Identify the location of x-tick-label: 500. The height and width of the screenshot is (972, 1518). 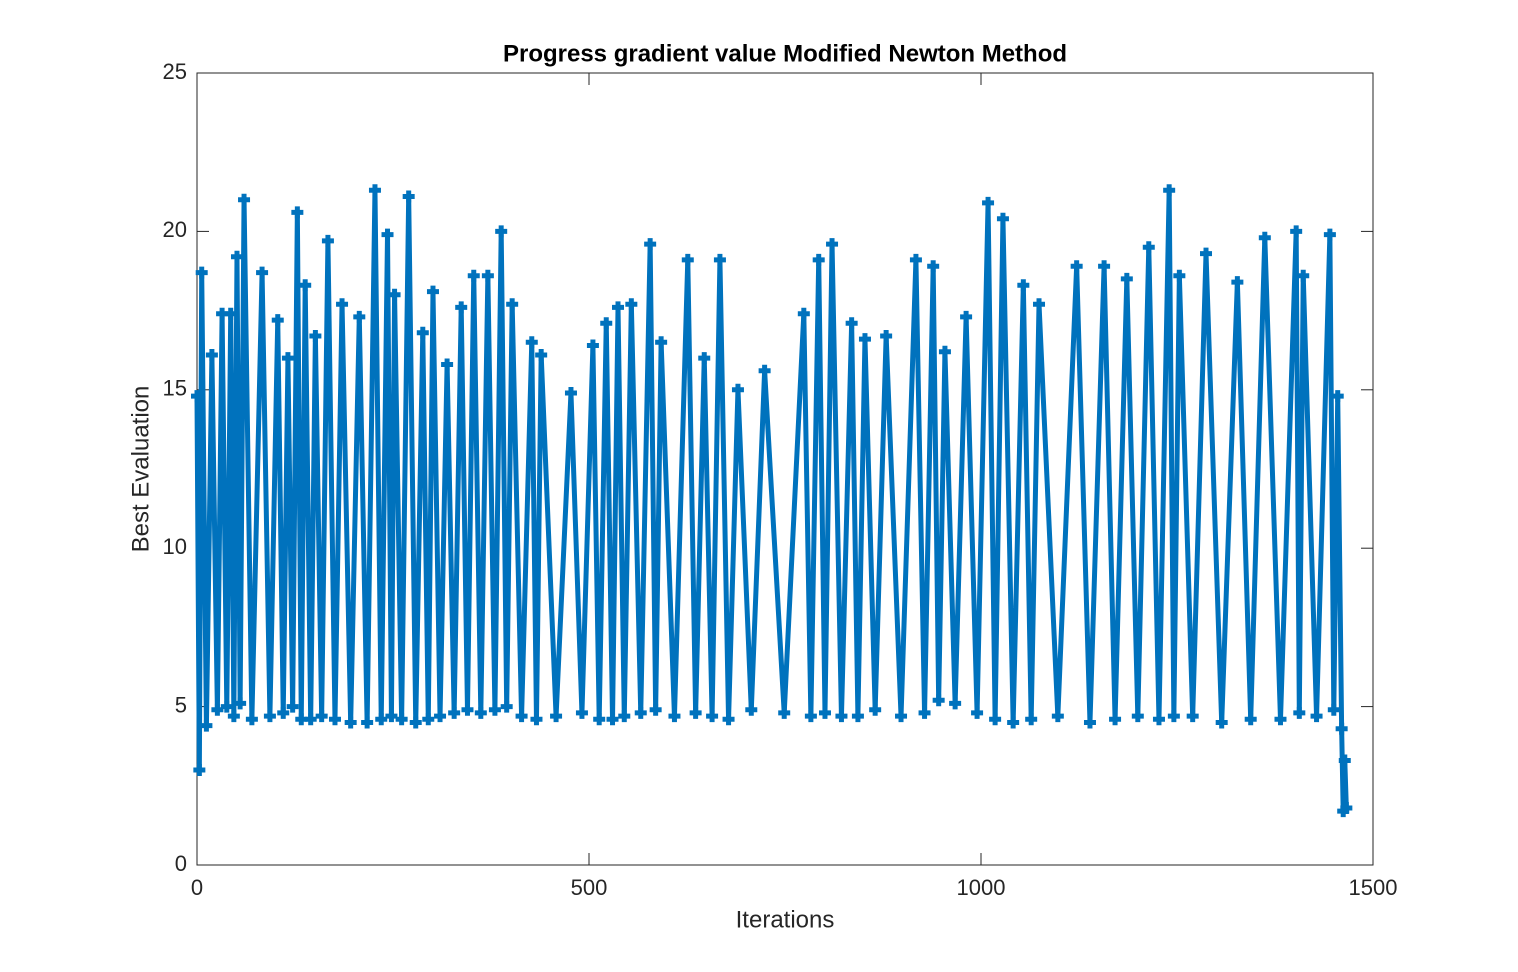
(589, 887).